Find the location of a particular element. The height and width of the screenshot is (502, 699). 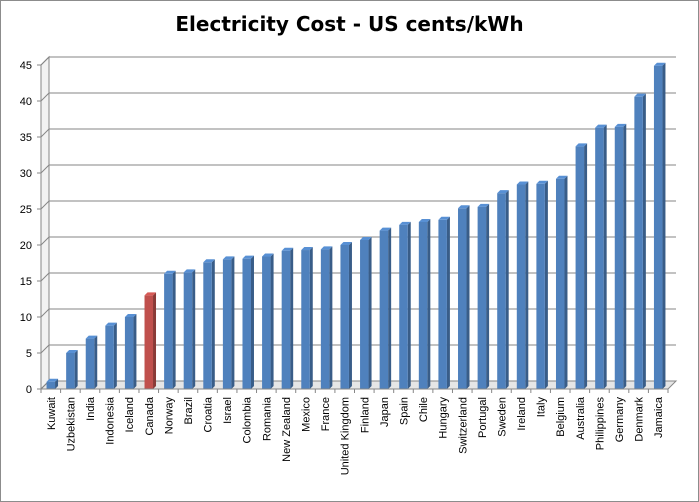

x-tick-label: Romania is located at coordinates (267, 418).